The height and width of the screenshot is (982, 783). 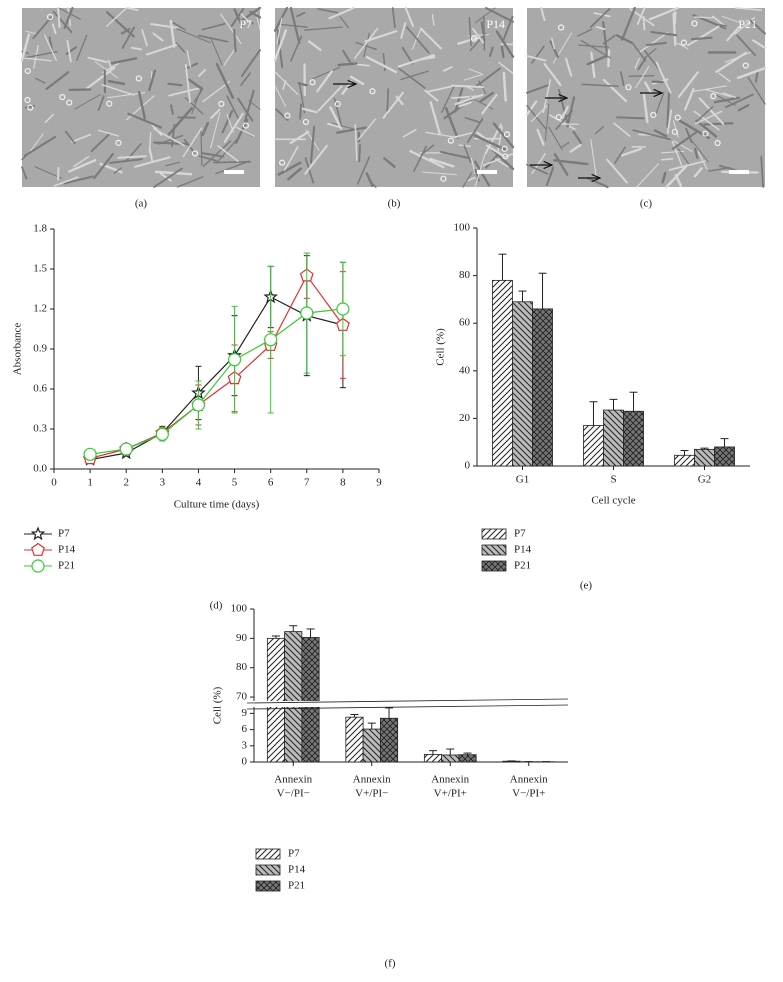 I want to click on y-tick-label: 80, so click(x=242, y=667).